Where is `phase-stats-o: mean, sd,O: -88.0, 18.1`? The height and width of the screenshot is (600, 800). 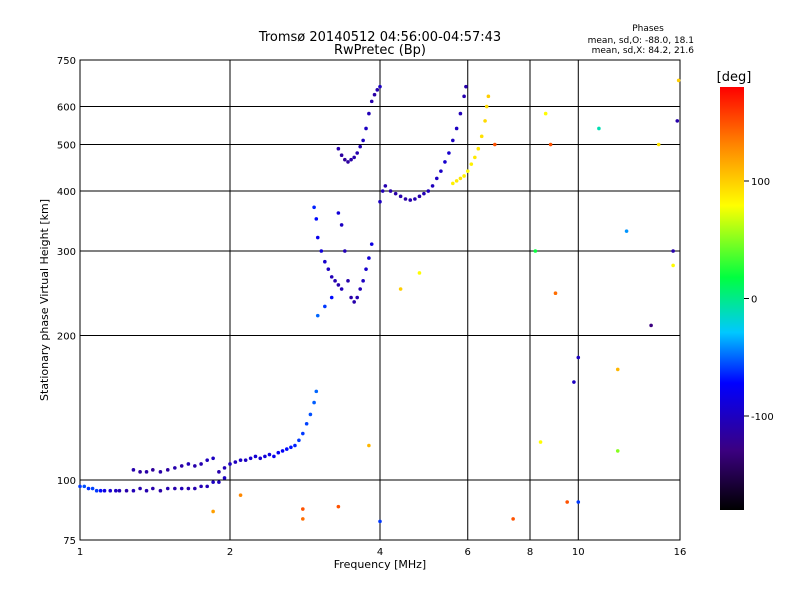
phase-stats-o: mean, sd,O: -88.0, 18.1 is located at coordinates (641, 41).